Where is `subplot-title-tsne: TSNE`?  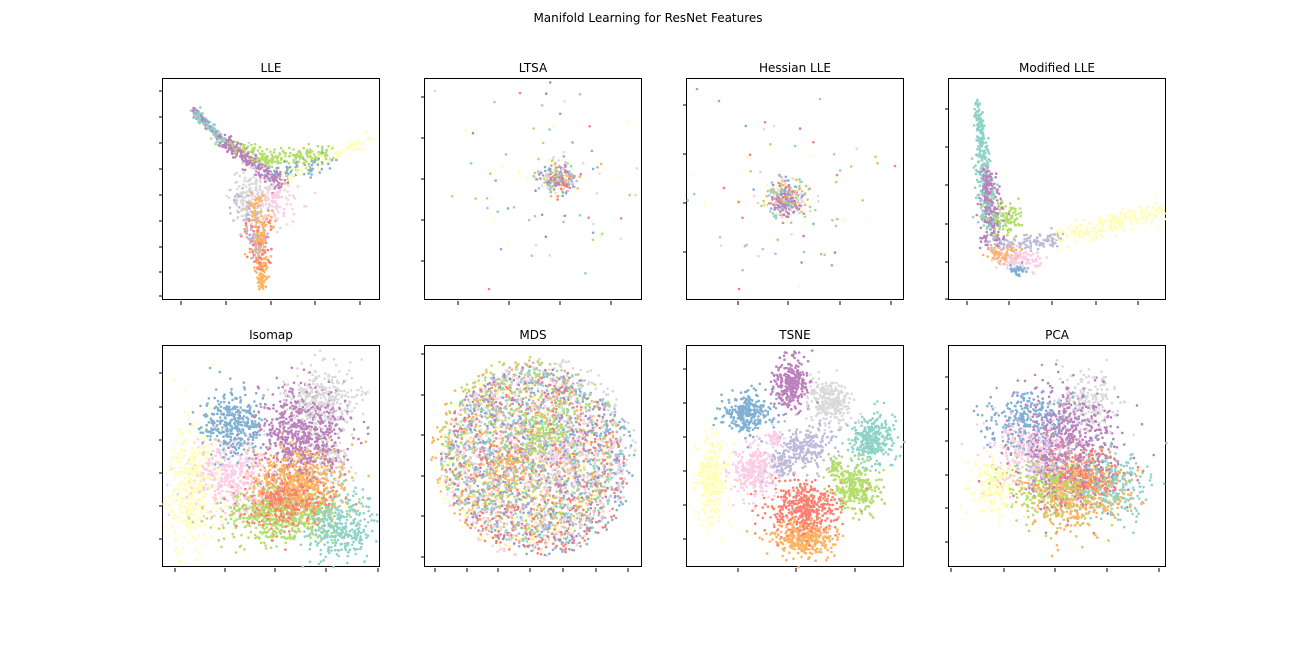
subplot-title-tsne: TSNE is located at coordinates (795, 335).